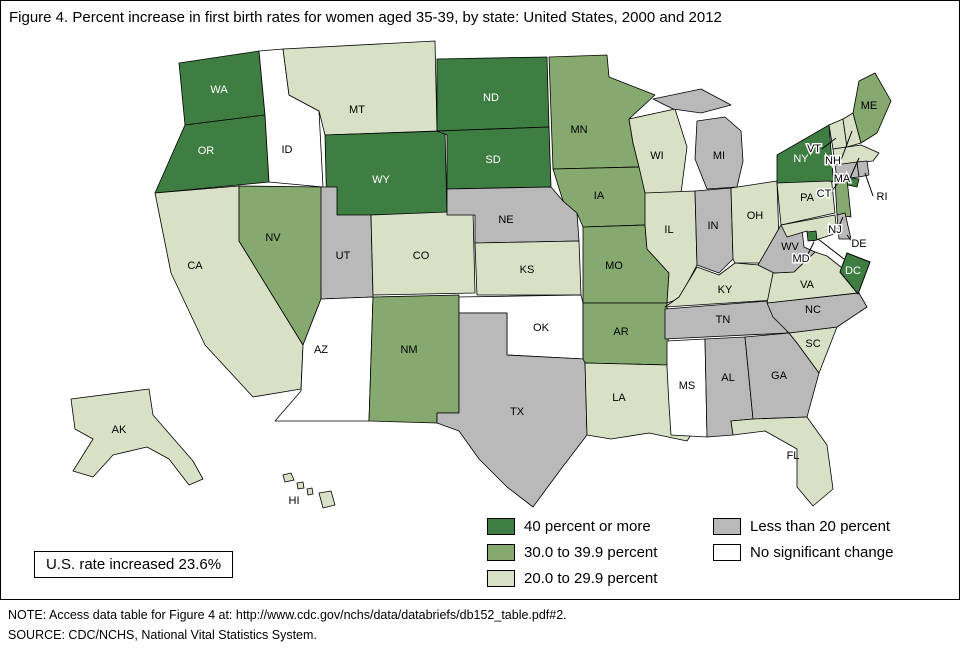  Describe the element at coordinates (505, 220) in the screenshot. I see `state-label-NE: NE` at that location.